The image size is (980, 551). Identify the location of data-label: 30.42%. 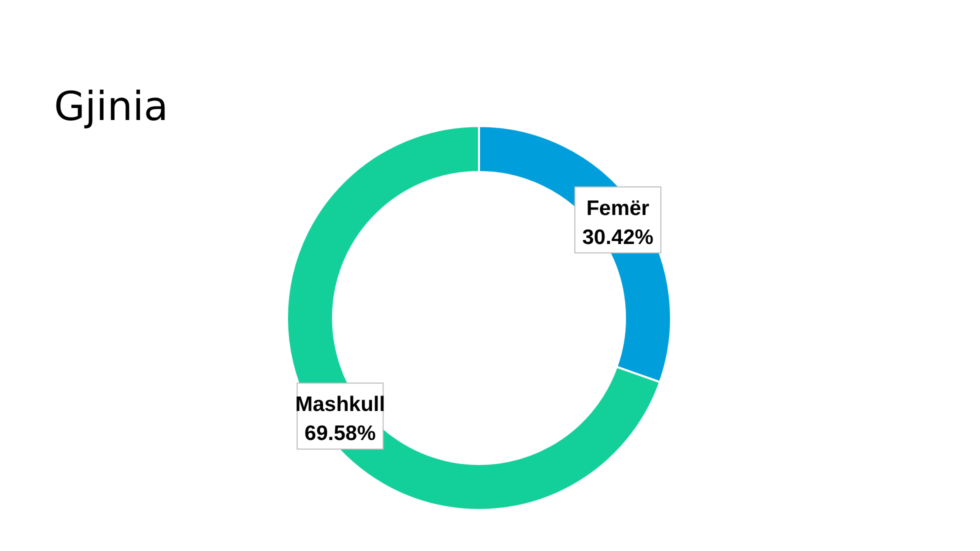
(618, 237).